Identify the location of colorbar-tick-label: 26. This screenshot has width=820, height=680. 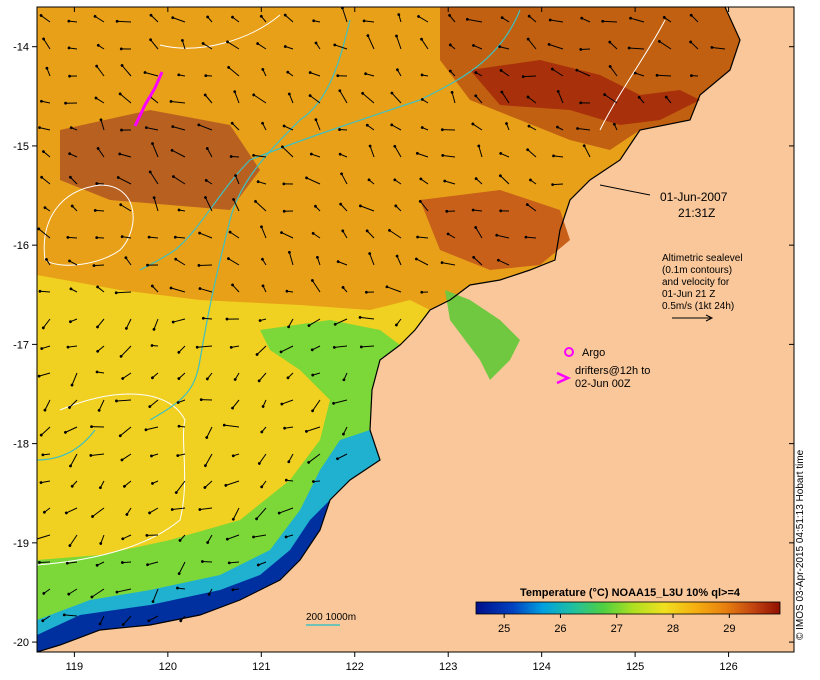
(560, 629).